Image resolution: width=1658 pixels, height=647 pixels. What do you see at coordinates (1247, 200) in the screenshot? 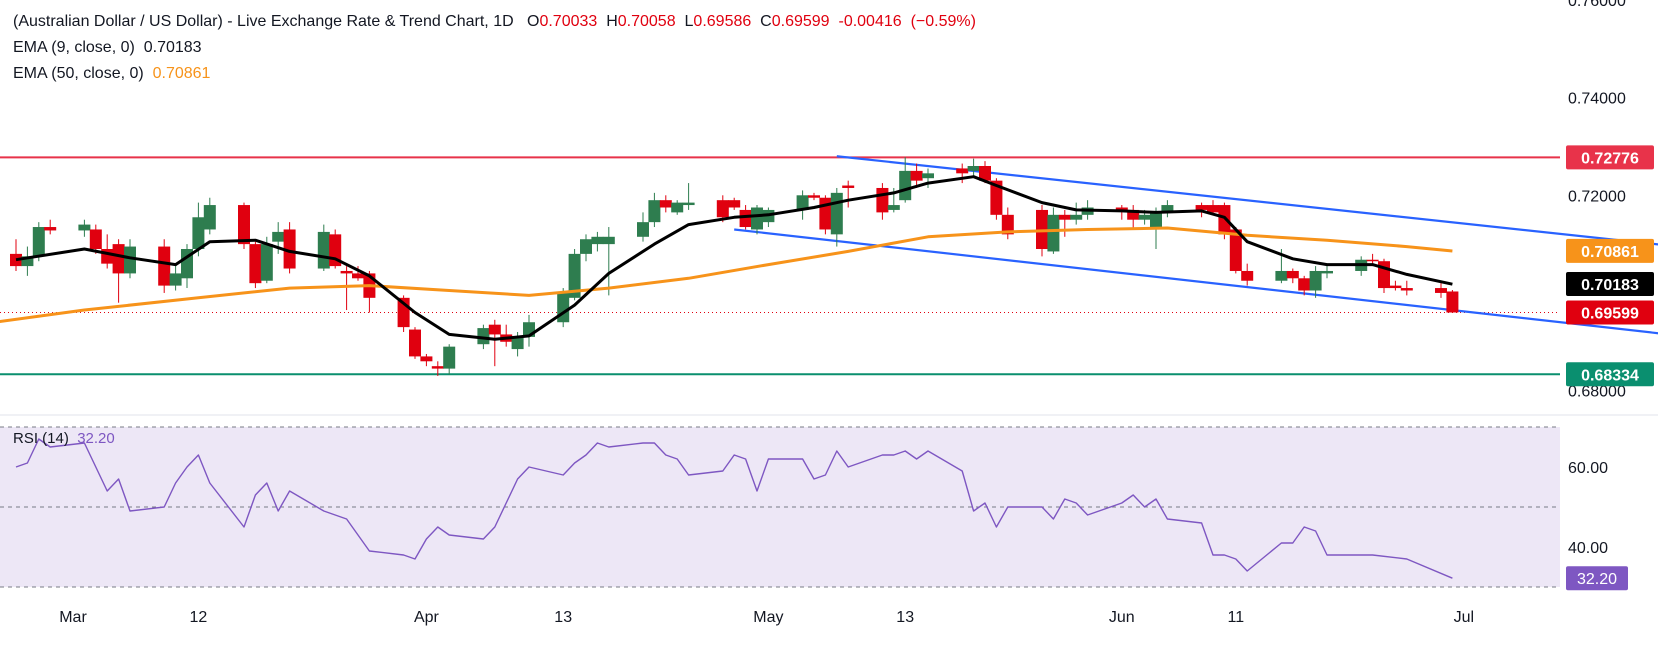
I see `channel-upper-line` at bounding box center [1247, 200].